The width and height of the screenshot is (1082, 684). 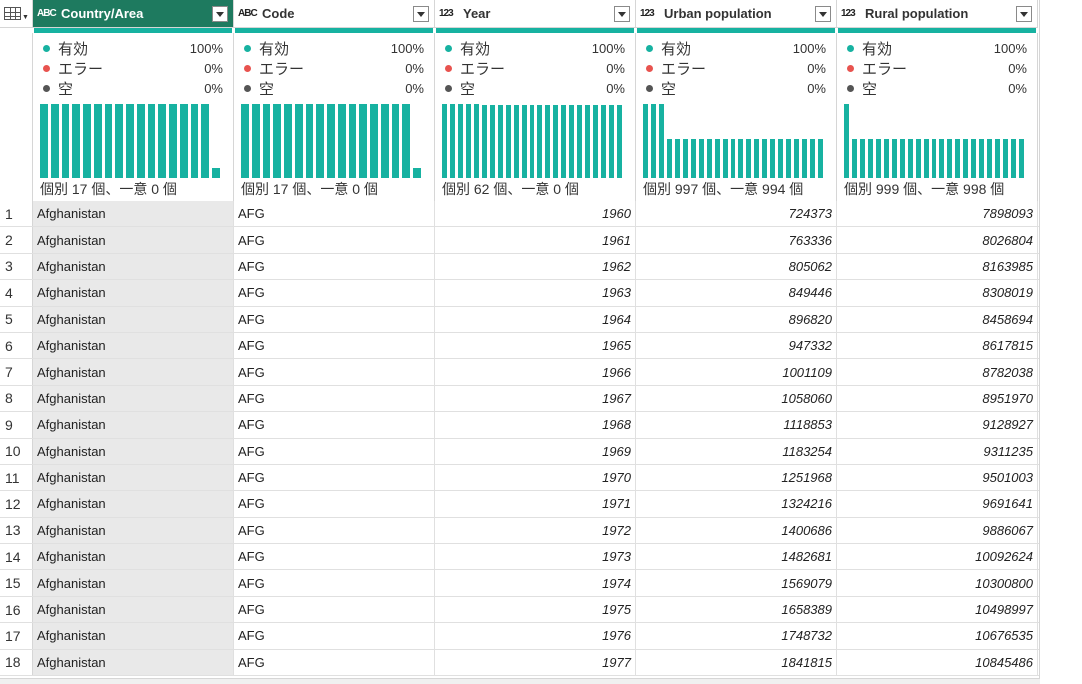 I want to click on table-menu-icon, so click(x=12, y=13).